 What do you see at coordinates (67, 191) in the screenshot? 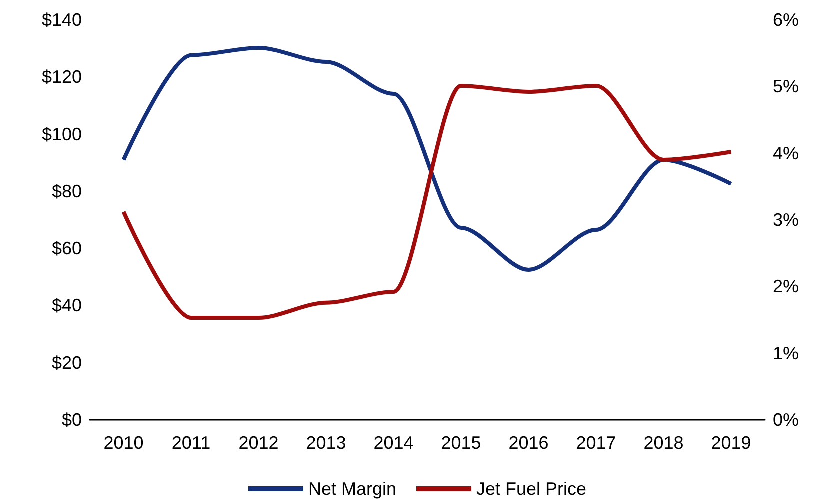
I see `y-tick-label: $80` at bounding box center [67, 191].